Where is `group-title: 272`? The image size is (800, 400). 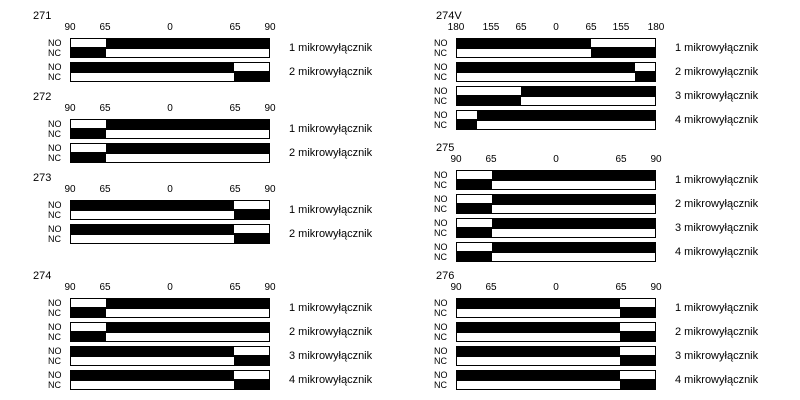
group-title: 272 is located at coordinates (42, 97).